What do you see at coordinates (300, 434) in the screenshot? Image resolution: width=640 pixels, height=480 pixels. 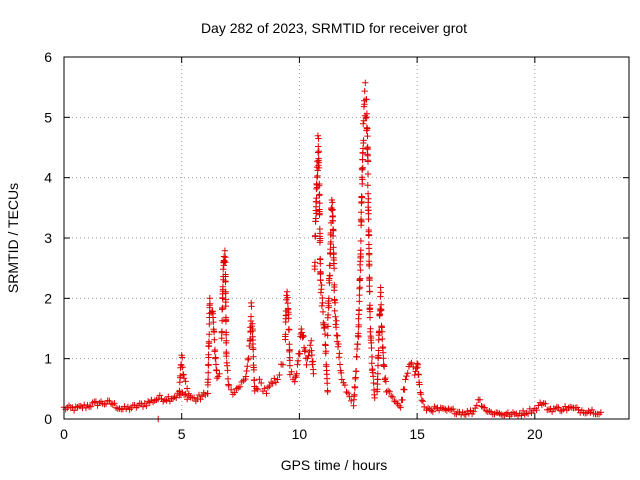 I see `x-tick-label: 10` at bounding box center [300, 434].